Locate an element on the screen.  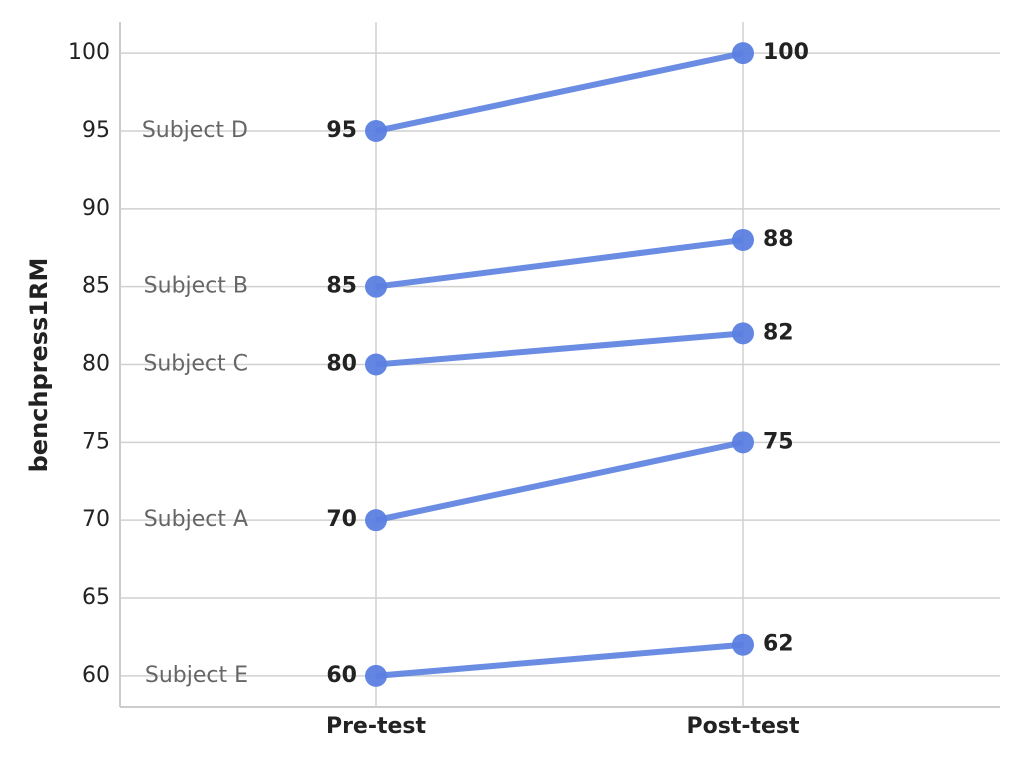
y-tick-label: 65 is located at coordinates (96, 597).